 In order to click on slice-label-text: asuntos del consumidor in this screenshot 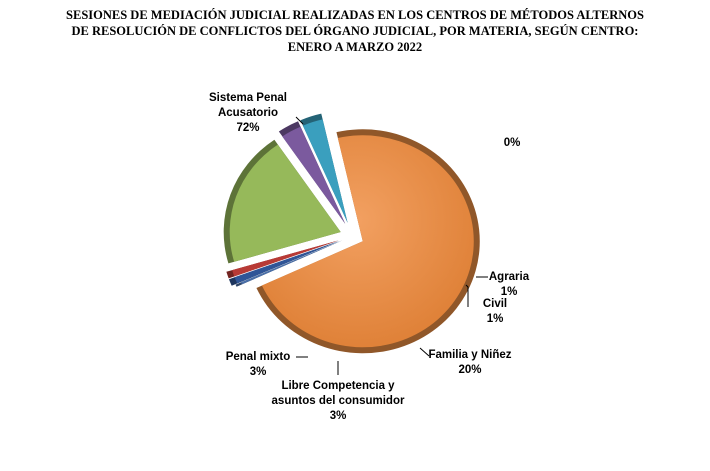, I will do `click(338, 401)`.